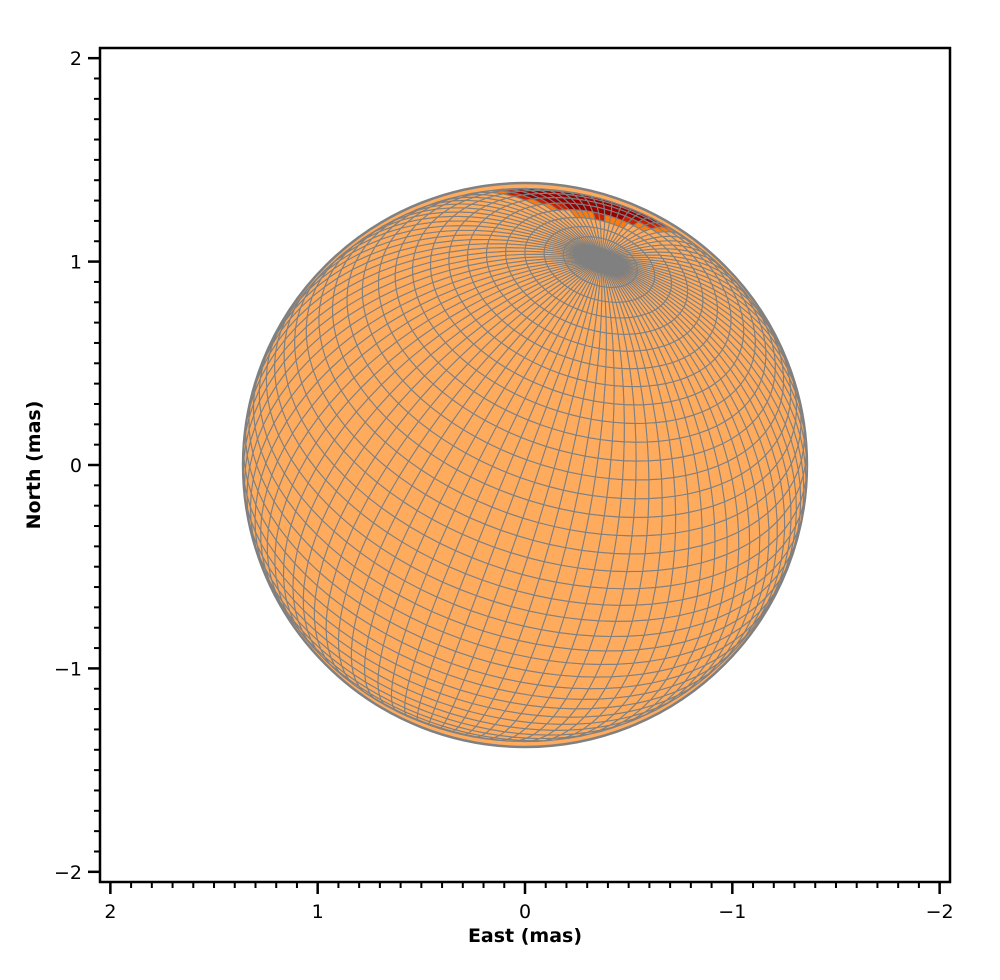 This screenshot has width=1000, height=980. I want to click on y-tick-label: 0, so click(76, 466).